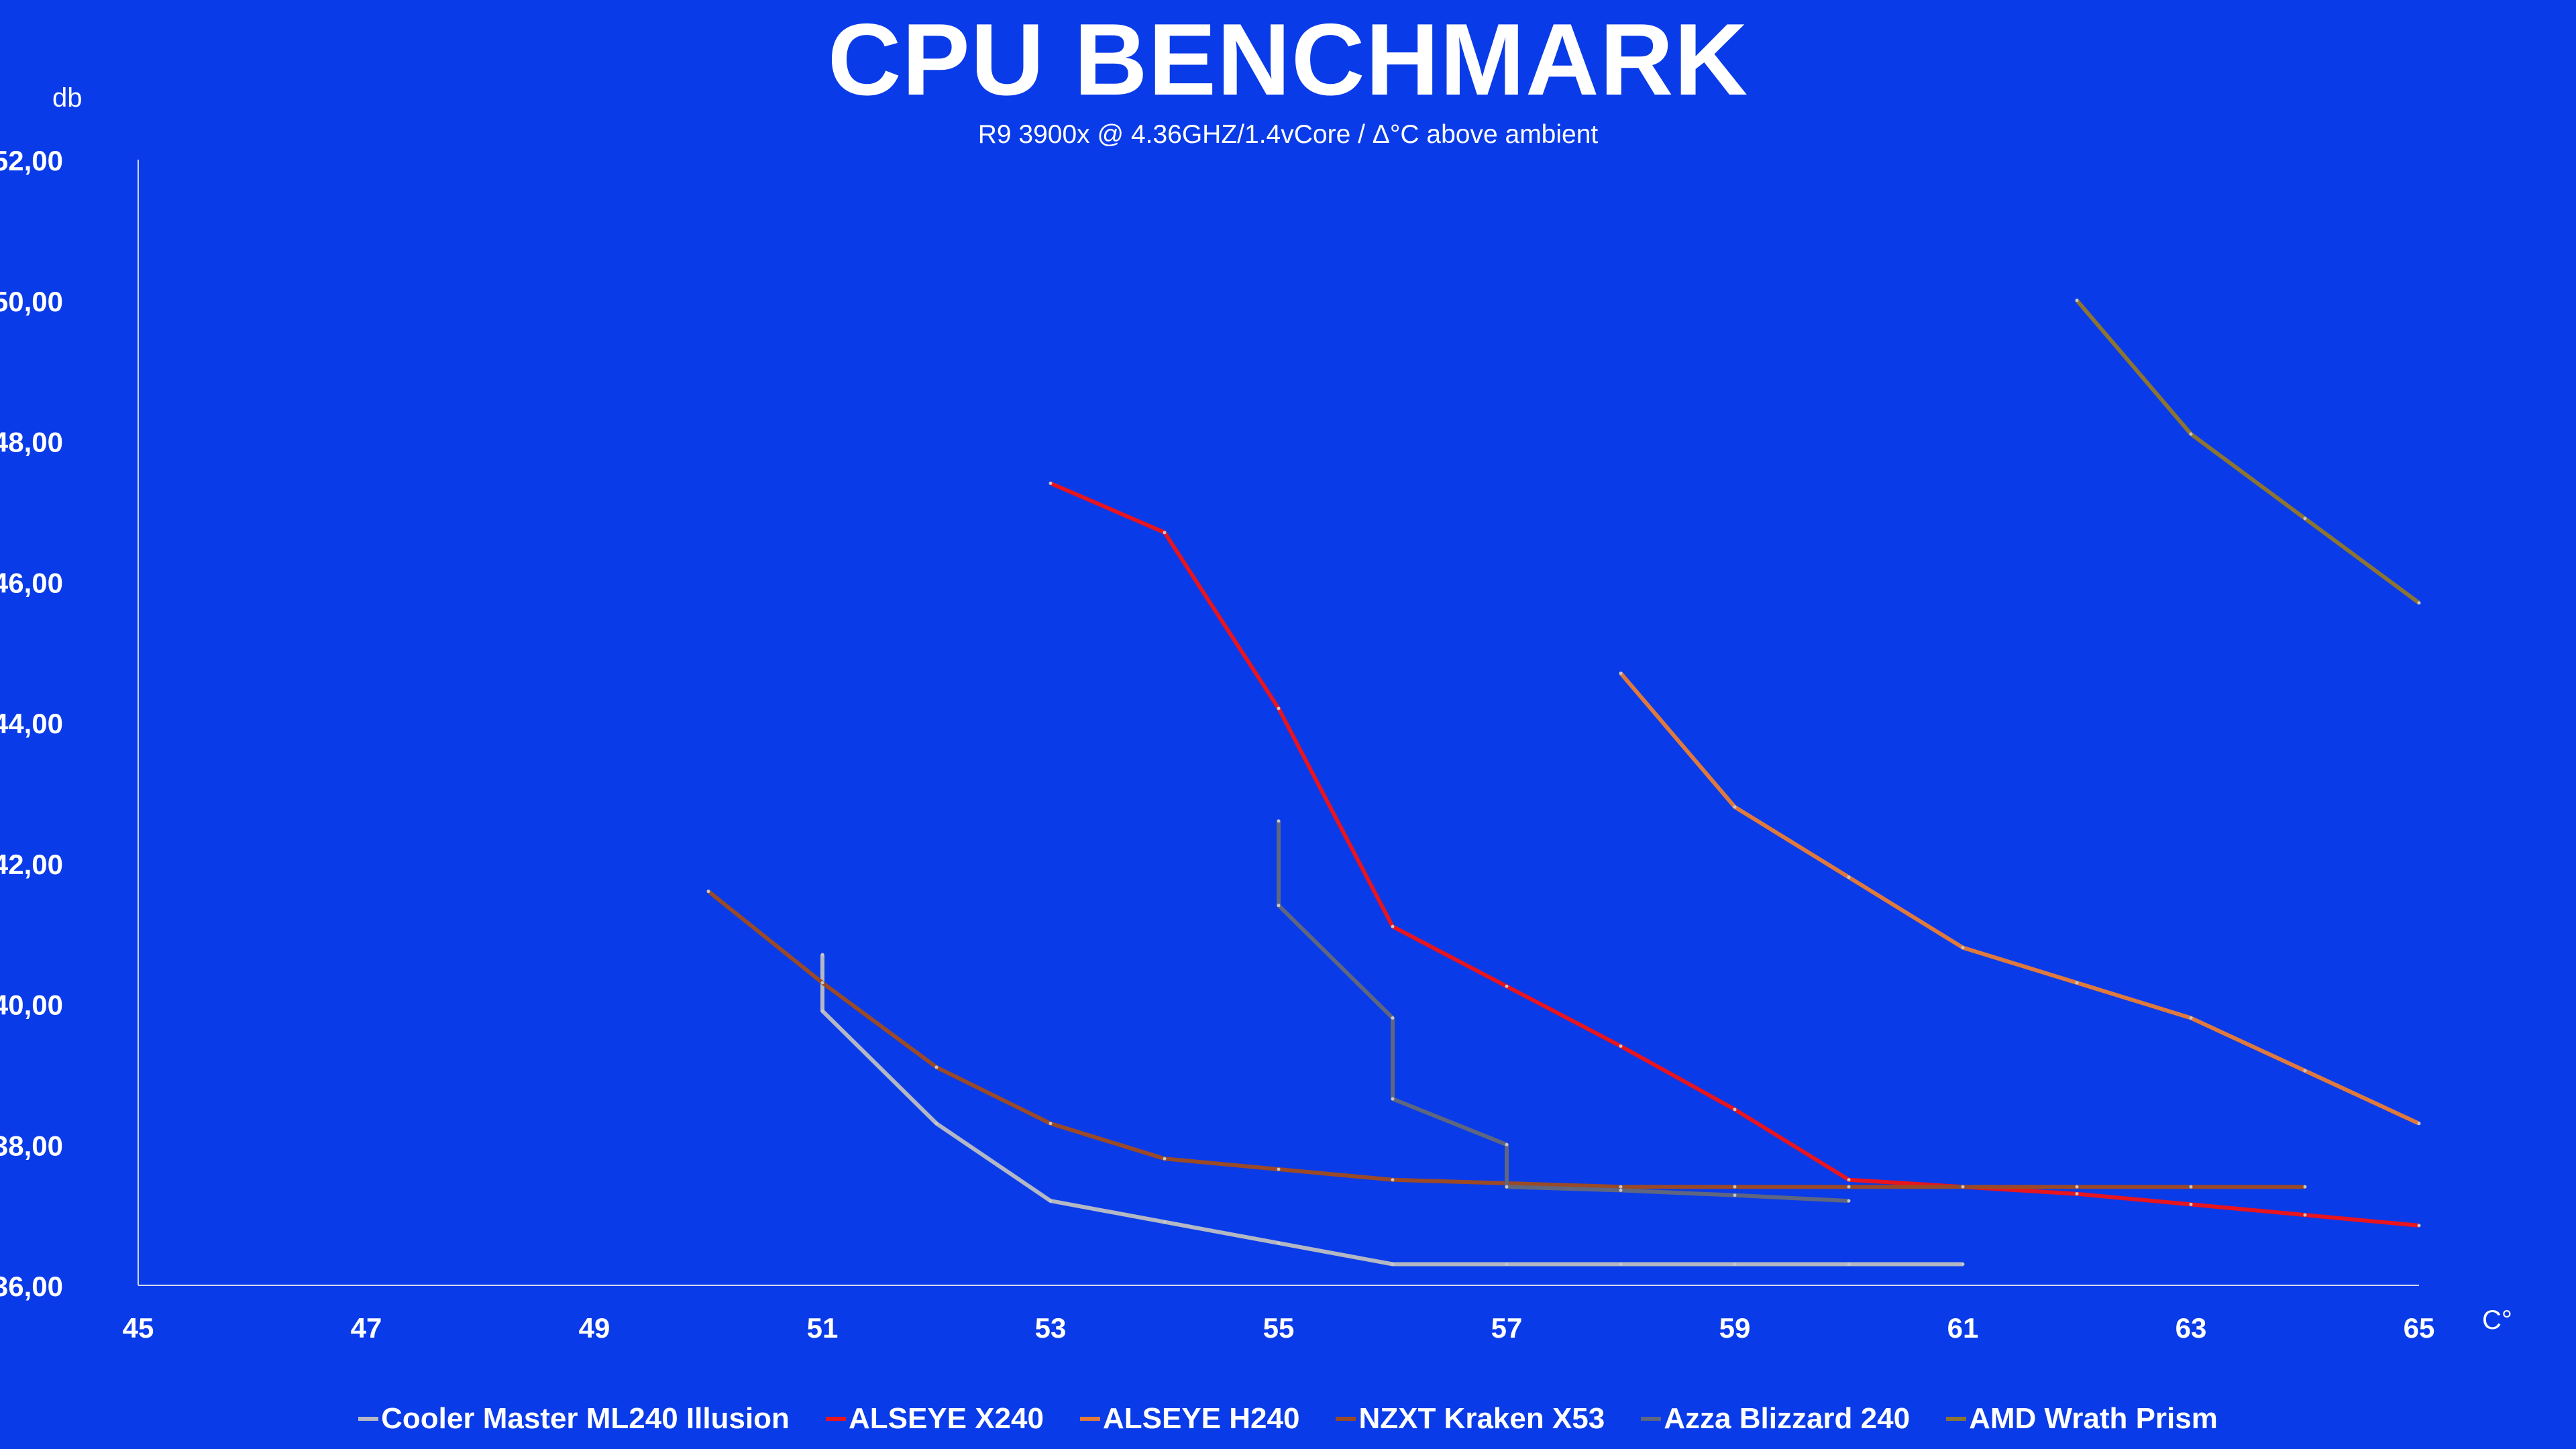 The width and height of the screenshot is (2576, 1449). I want to click on x-tick-label: 59, so click(1735, 1328).